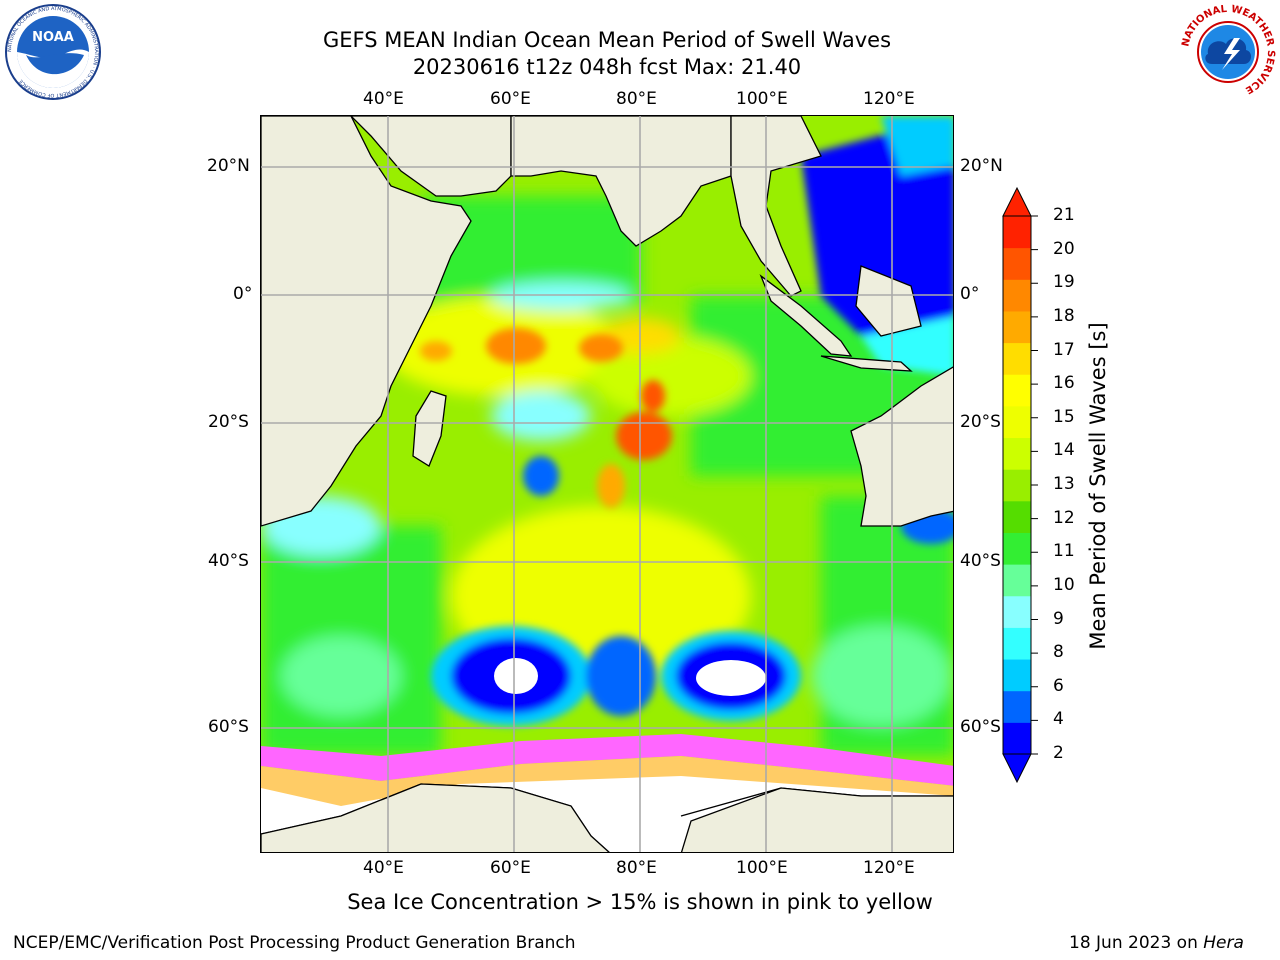 This screenshot has height=960, width=1280. Describe the element at coordinates (607, 67) in the screenshot. I see `chart-title-line2: 20230616 t12z 048h fcst Max: 21.40` at that location.